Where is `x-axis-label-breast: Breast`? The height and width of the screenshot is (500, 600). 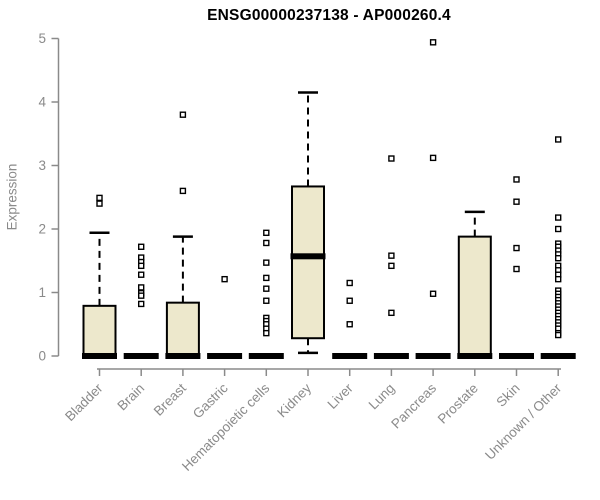
x-axis-label-breast: Breast is located at coordinates (170, 399).